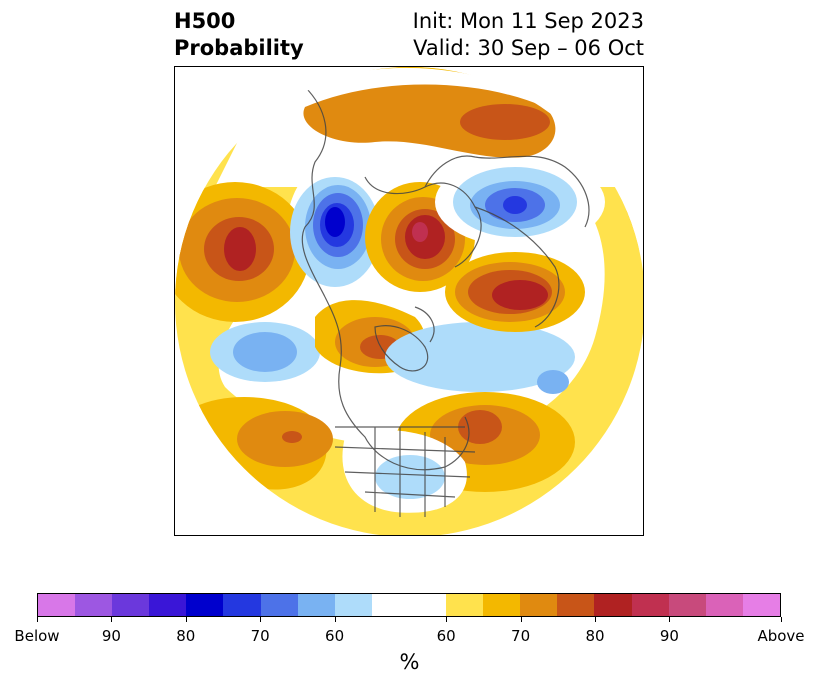  Describe the element at coordinates (292, 437) in the screenshot. I see `lower-left-rust` at that location.